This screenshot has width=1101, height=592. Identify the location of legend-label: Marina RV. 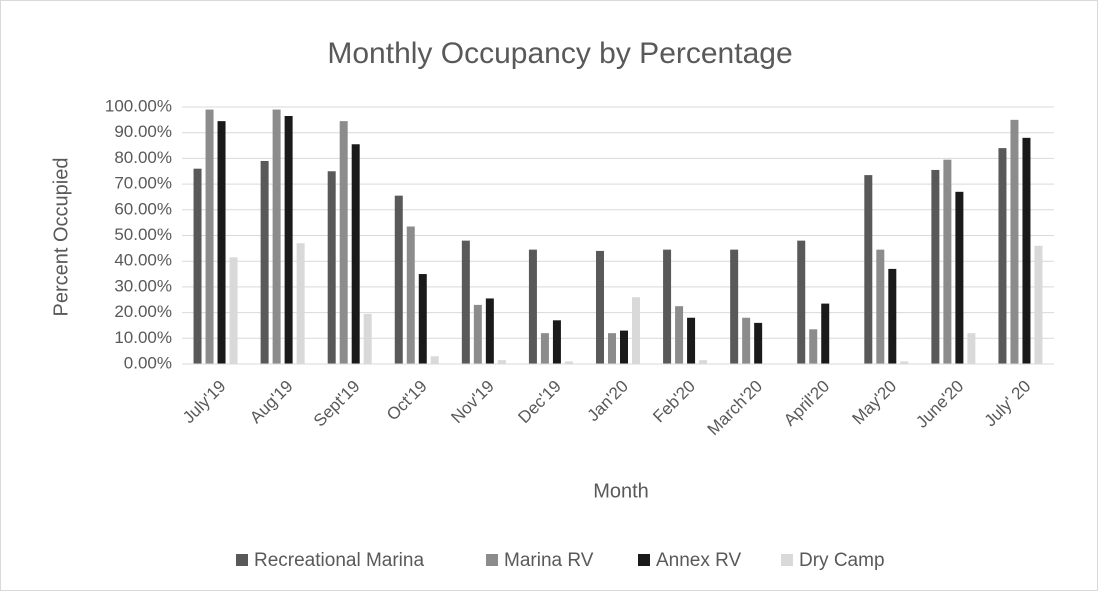
(549, 560).